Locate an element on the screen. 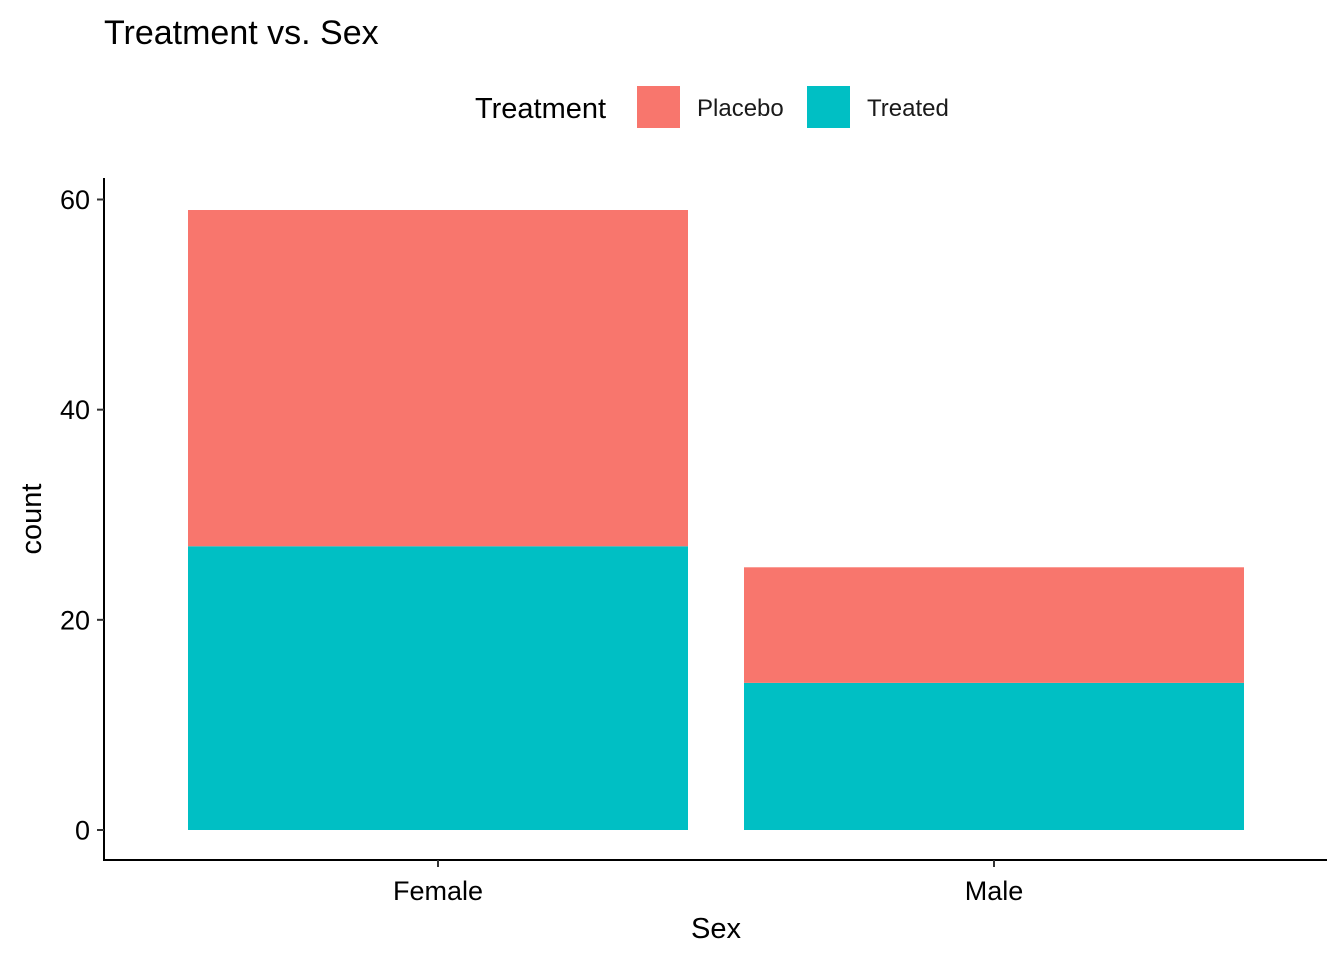  legend-title: Treatment is located at coordinates (540, 109).